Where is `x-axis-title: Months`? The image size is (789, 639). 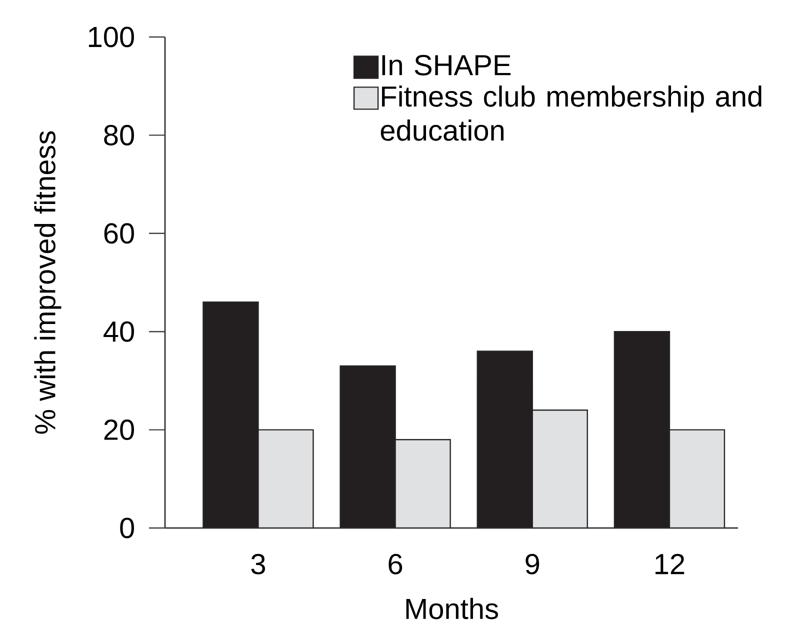
x-axis-title: Months is located at coordinates (452, 609).